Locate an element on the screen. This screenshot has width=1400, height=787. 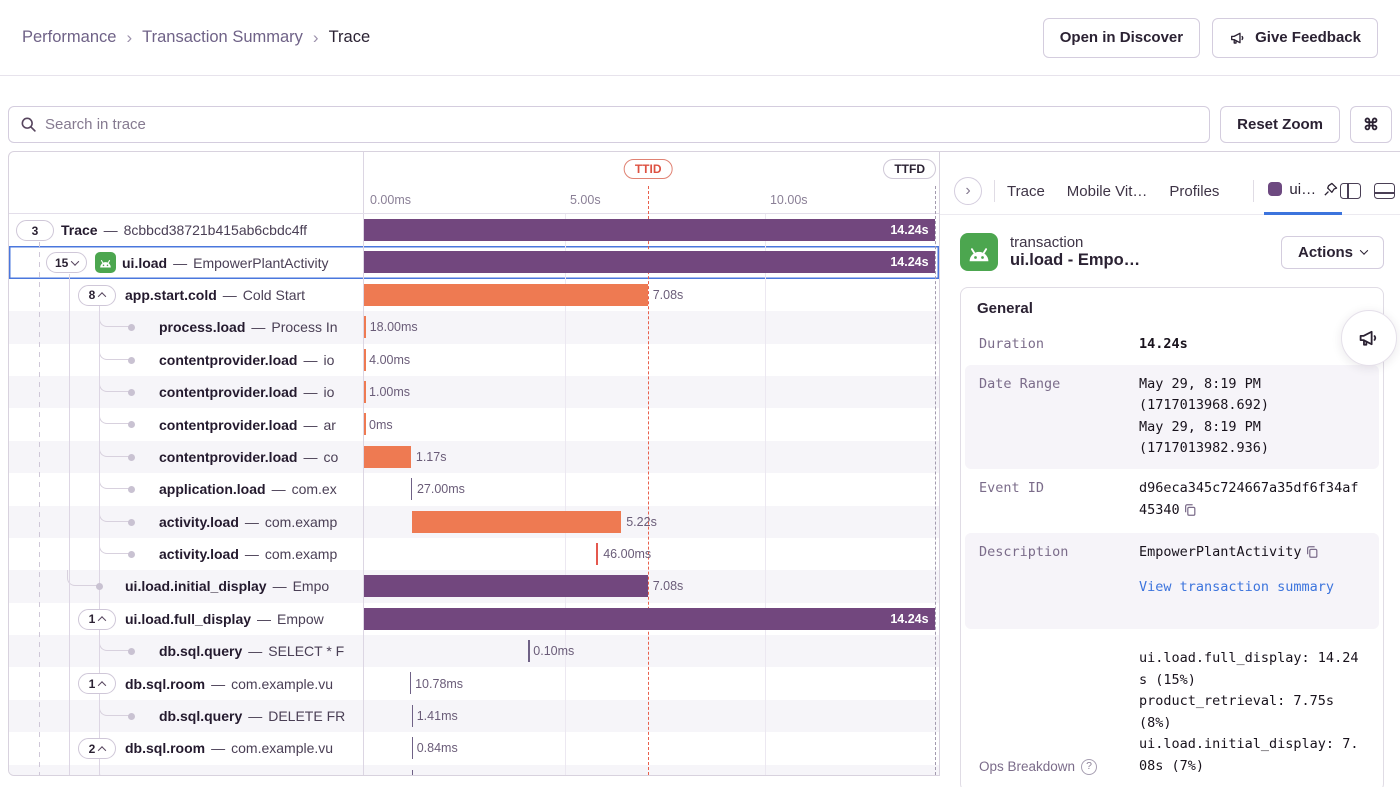
span-count-pill: 2 is located at coordinates (97, 749).